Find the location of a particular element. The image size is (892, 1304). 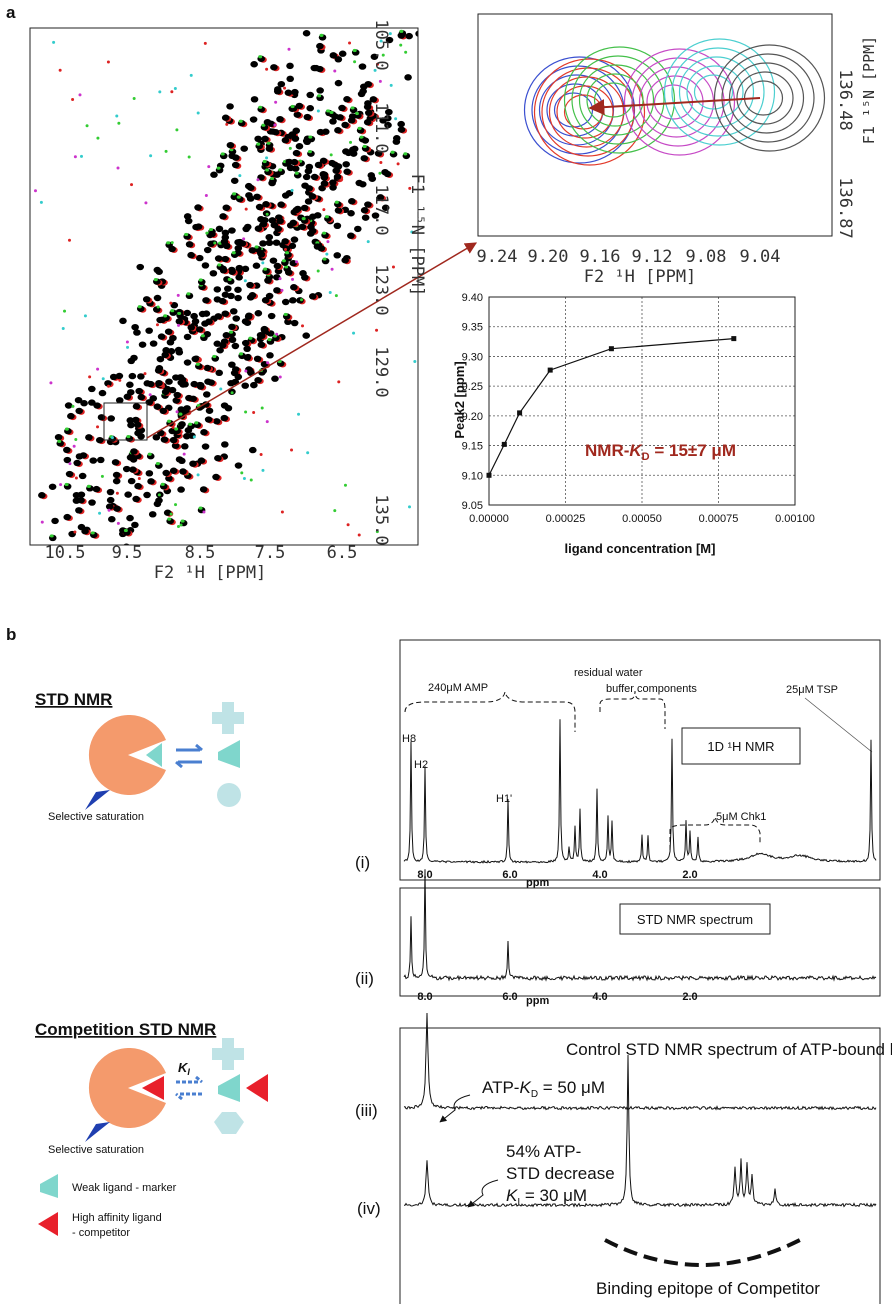

y-axis-label: F1 ¹⁵N [PPM] is located at coordinates (417, 235).